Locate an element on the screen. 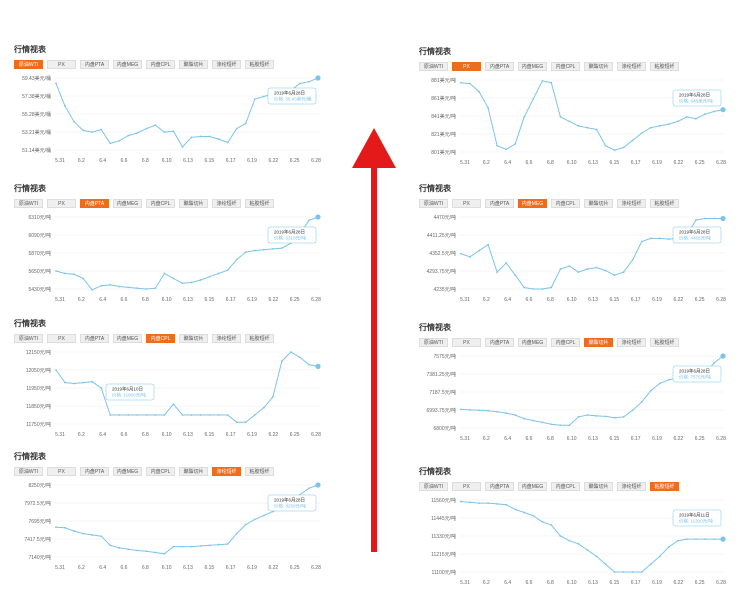 This screenshot has height=596, width=750. y-tick-label: 11950元/吨 is located at coordinates (38, 388).